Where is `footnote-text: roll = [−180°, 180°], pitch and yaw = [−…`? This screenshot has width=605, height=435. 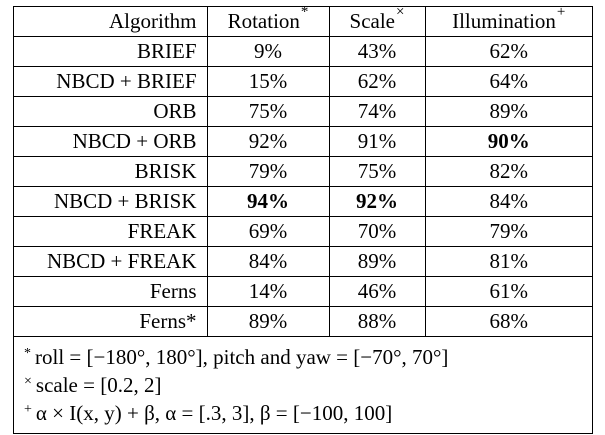 footnote-text: roll = [−180°, 180°], pitch and yaw = [−… is located at coordinates (242, 357).